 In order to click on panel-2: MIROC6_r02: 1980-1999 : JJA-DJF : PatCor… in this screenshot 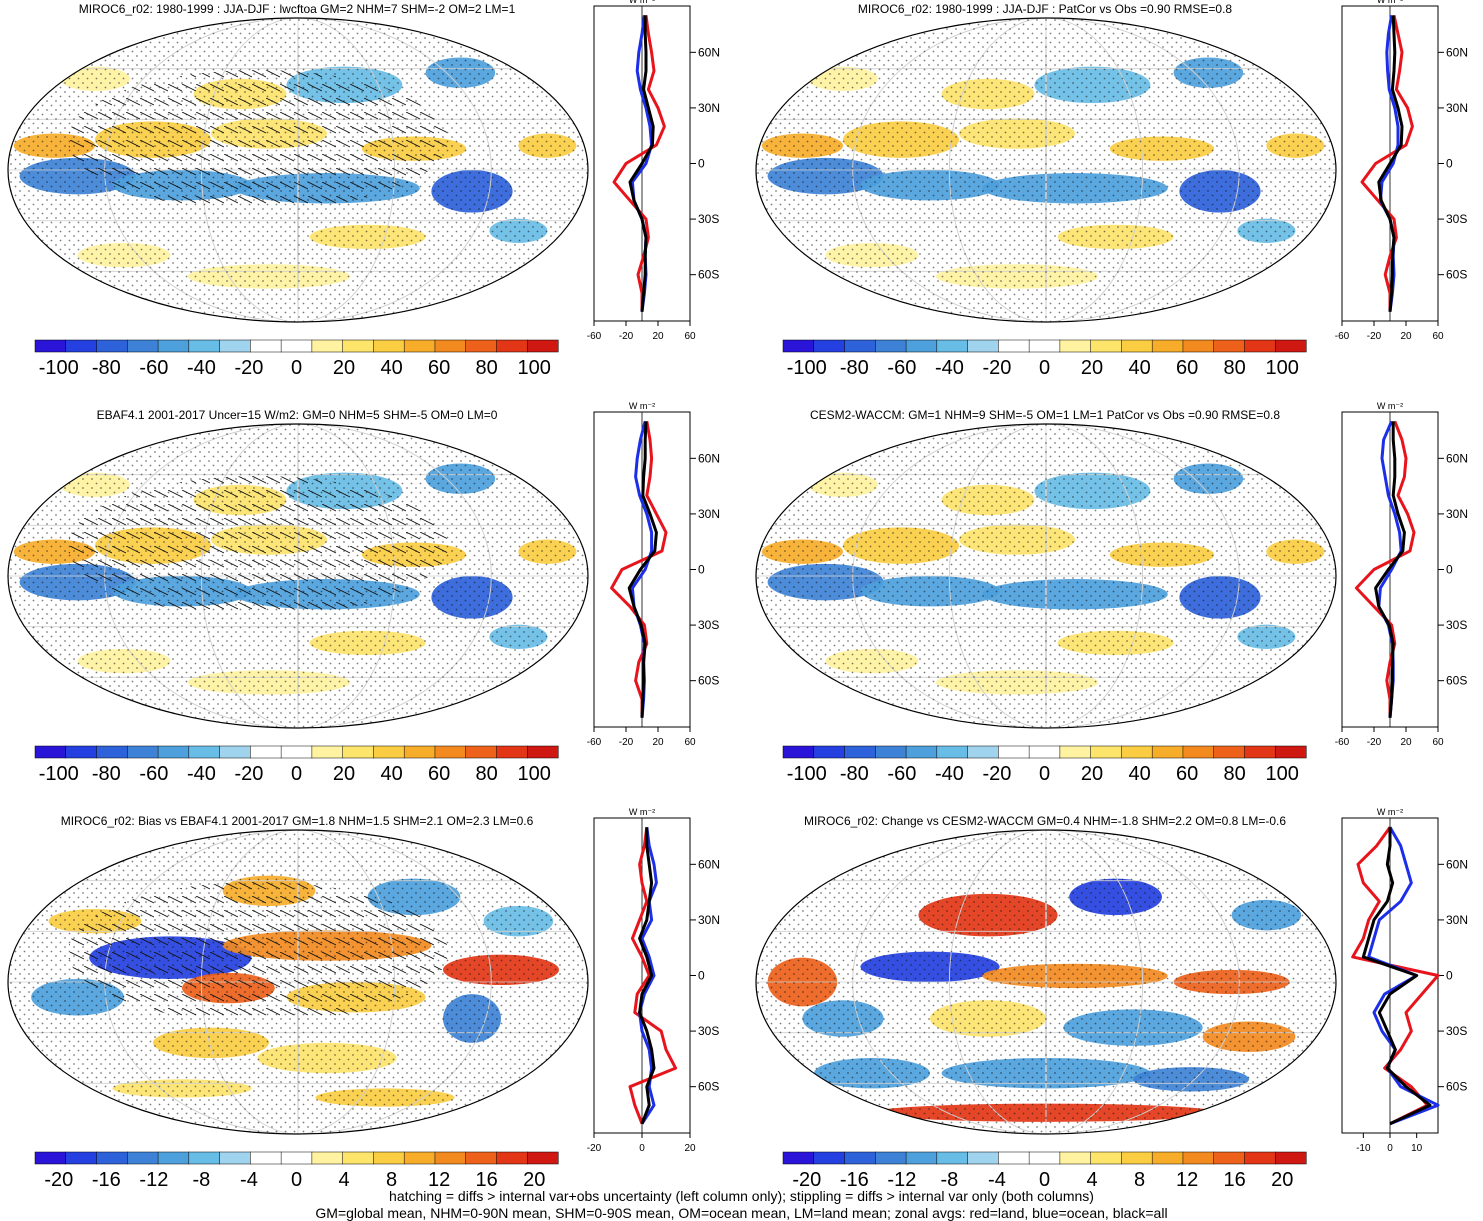, I will do `click(1111, 189)`.